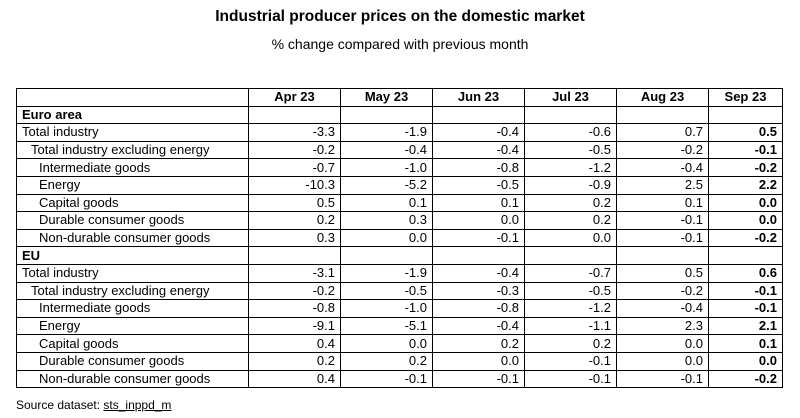  I want to click on column-header: Aug 23, so click(662, 97).